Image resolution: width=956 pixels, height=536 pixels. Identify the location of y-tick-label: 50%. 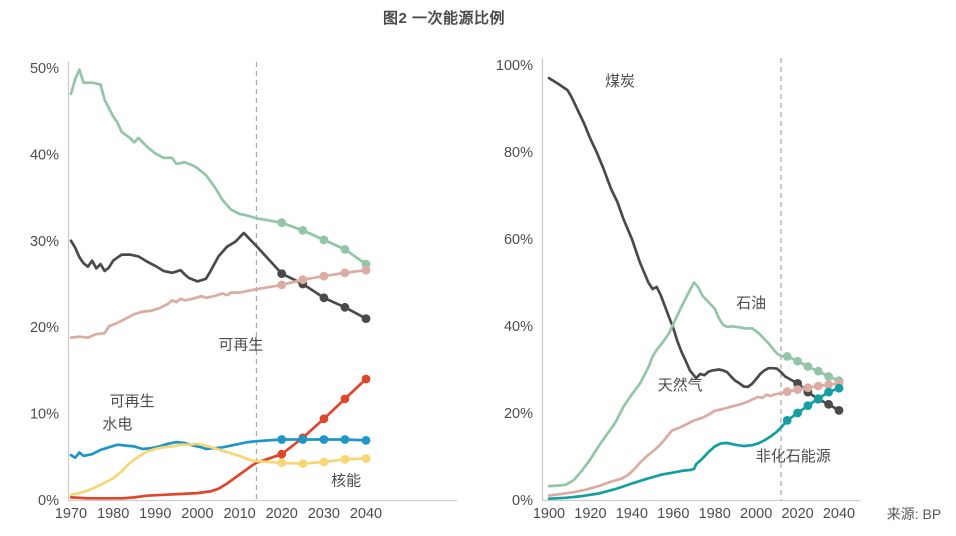
(44, 69).